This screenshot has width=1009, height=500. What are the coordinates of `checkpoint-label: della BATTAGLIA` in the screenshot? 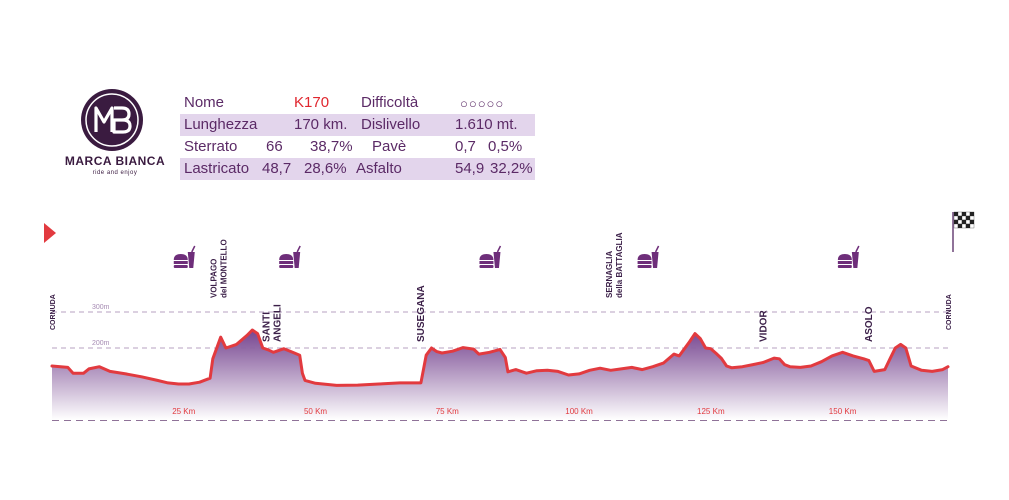 It's located at (619, 265).